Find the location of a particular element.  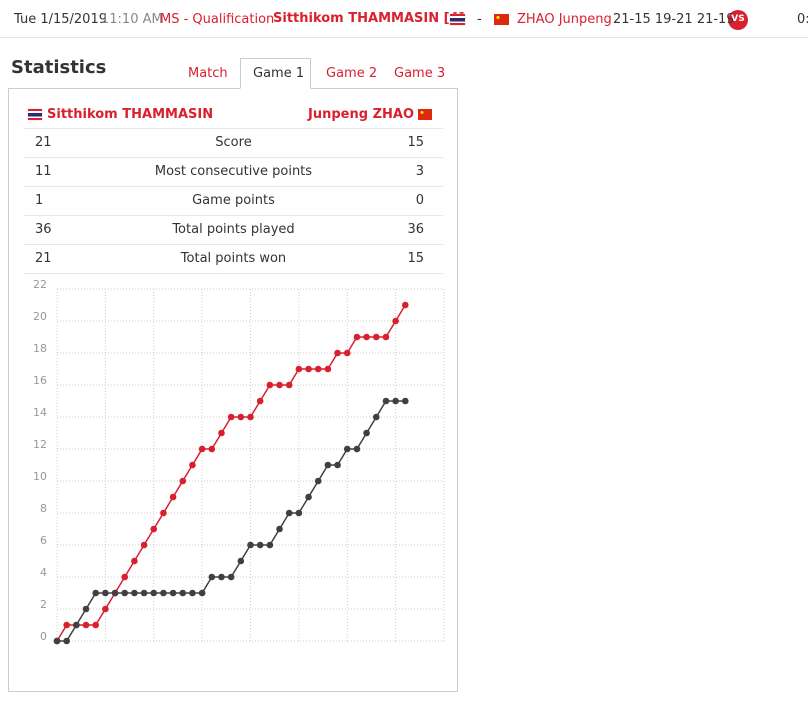

player2-name: ZHAO Junpeng is located at coordinates (564, 19).